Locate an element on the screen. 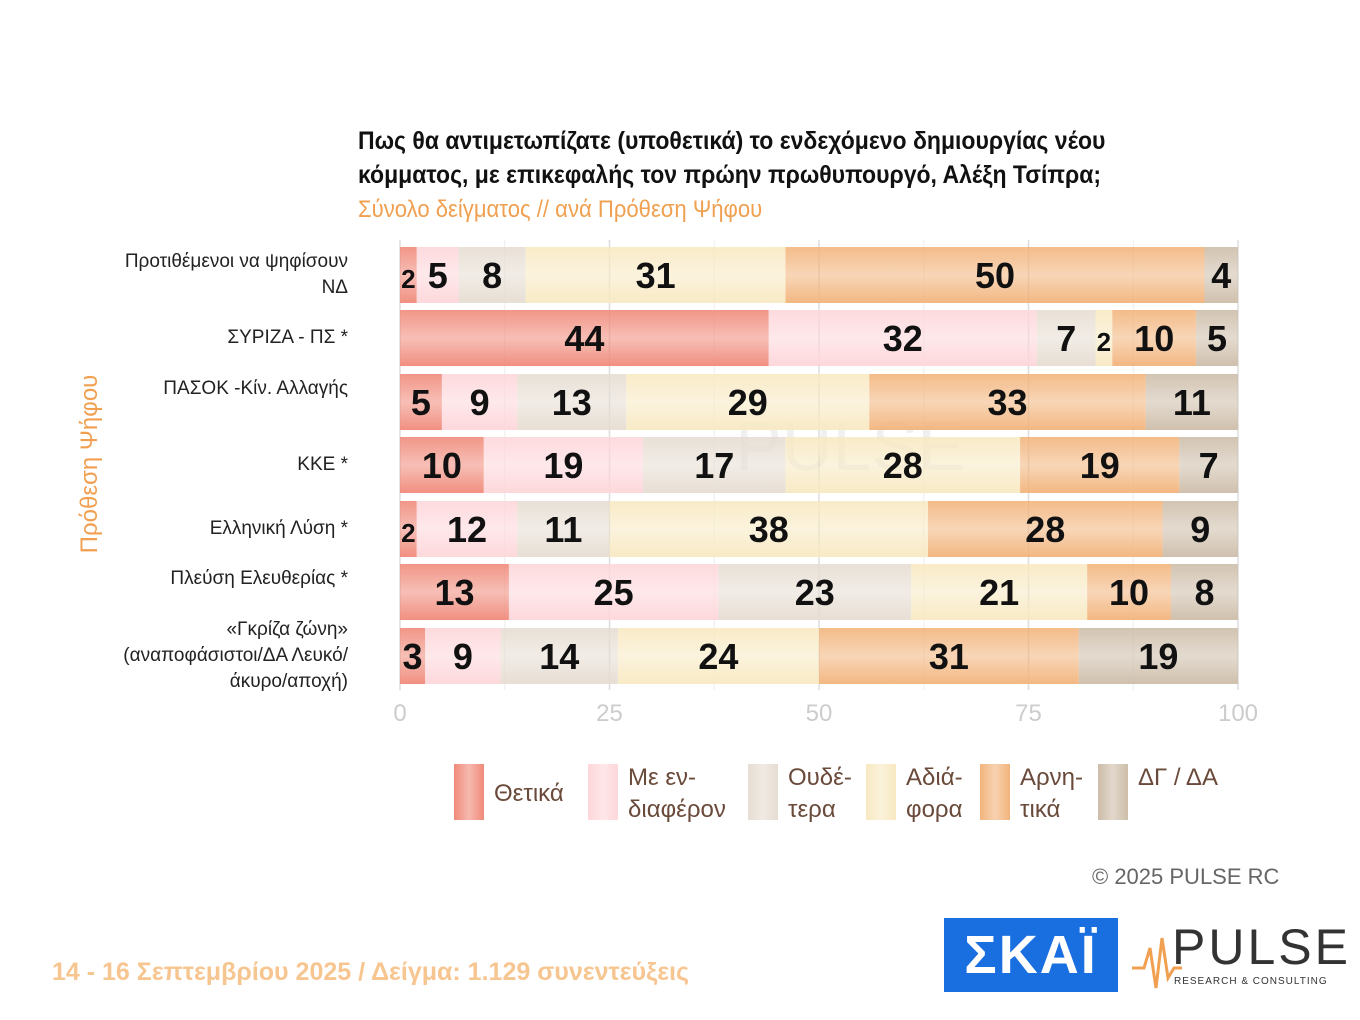 The width and height of the screenshot is (1360, 1020). pulse-logo: PULSE RESEARCH & CONSULTING is located at coordinates (1240, 955).